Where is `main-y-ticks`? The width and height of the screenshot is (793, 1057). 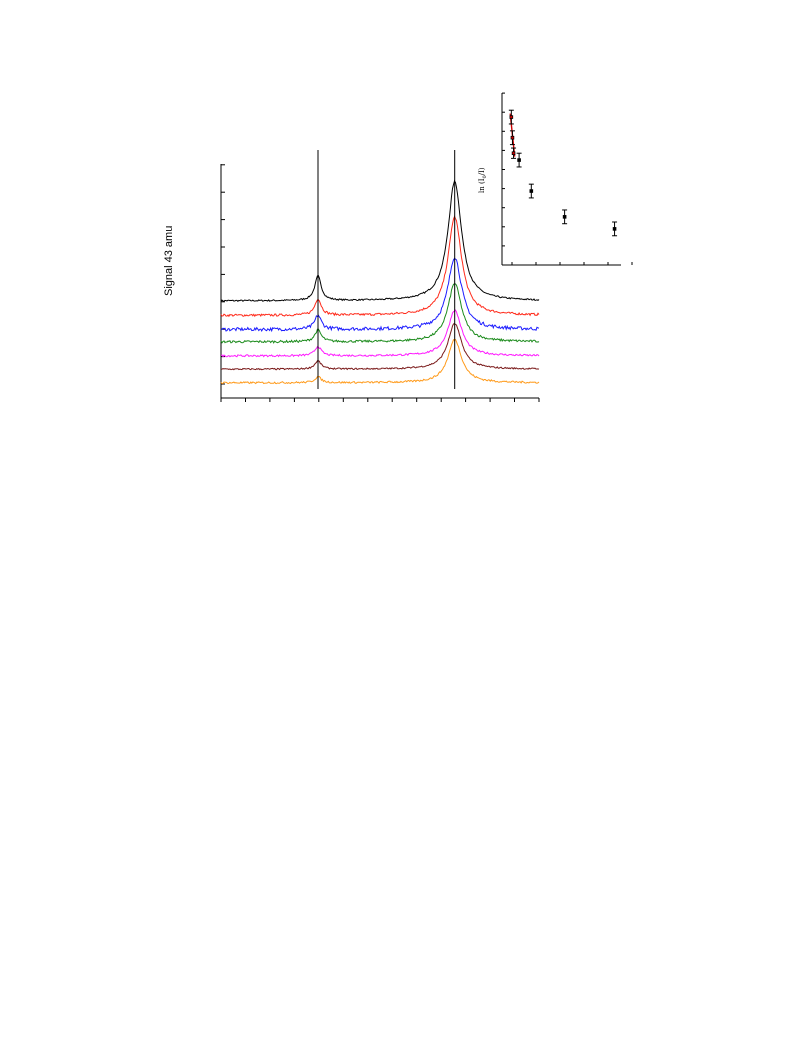
main-y-ticks is located at coordinates (223, 274).